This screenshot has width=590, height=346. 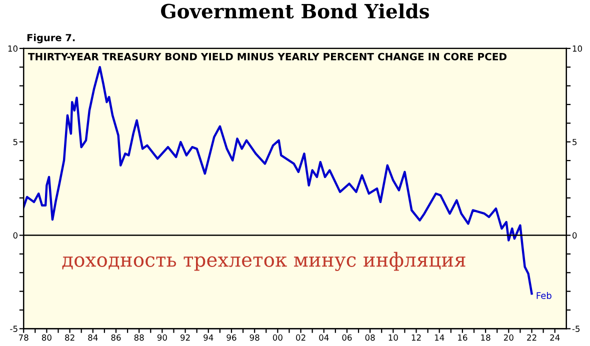 I want to click on x-tick-label: 92, so click(x=185, y=337).